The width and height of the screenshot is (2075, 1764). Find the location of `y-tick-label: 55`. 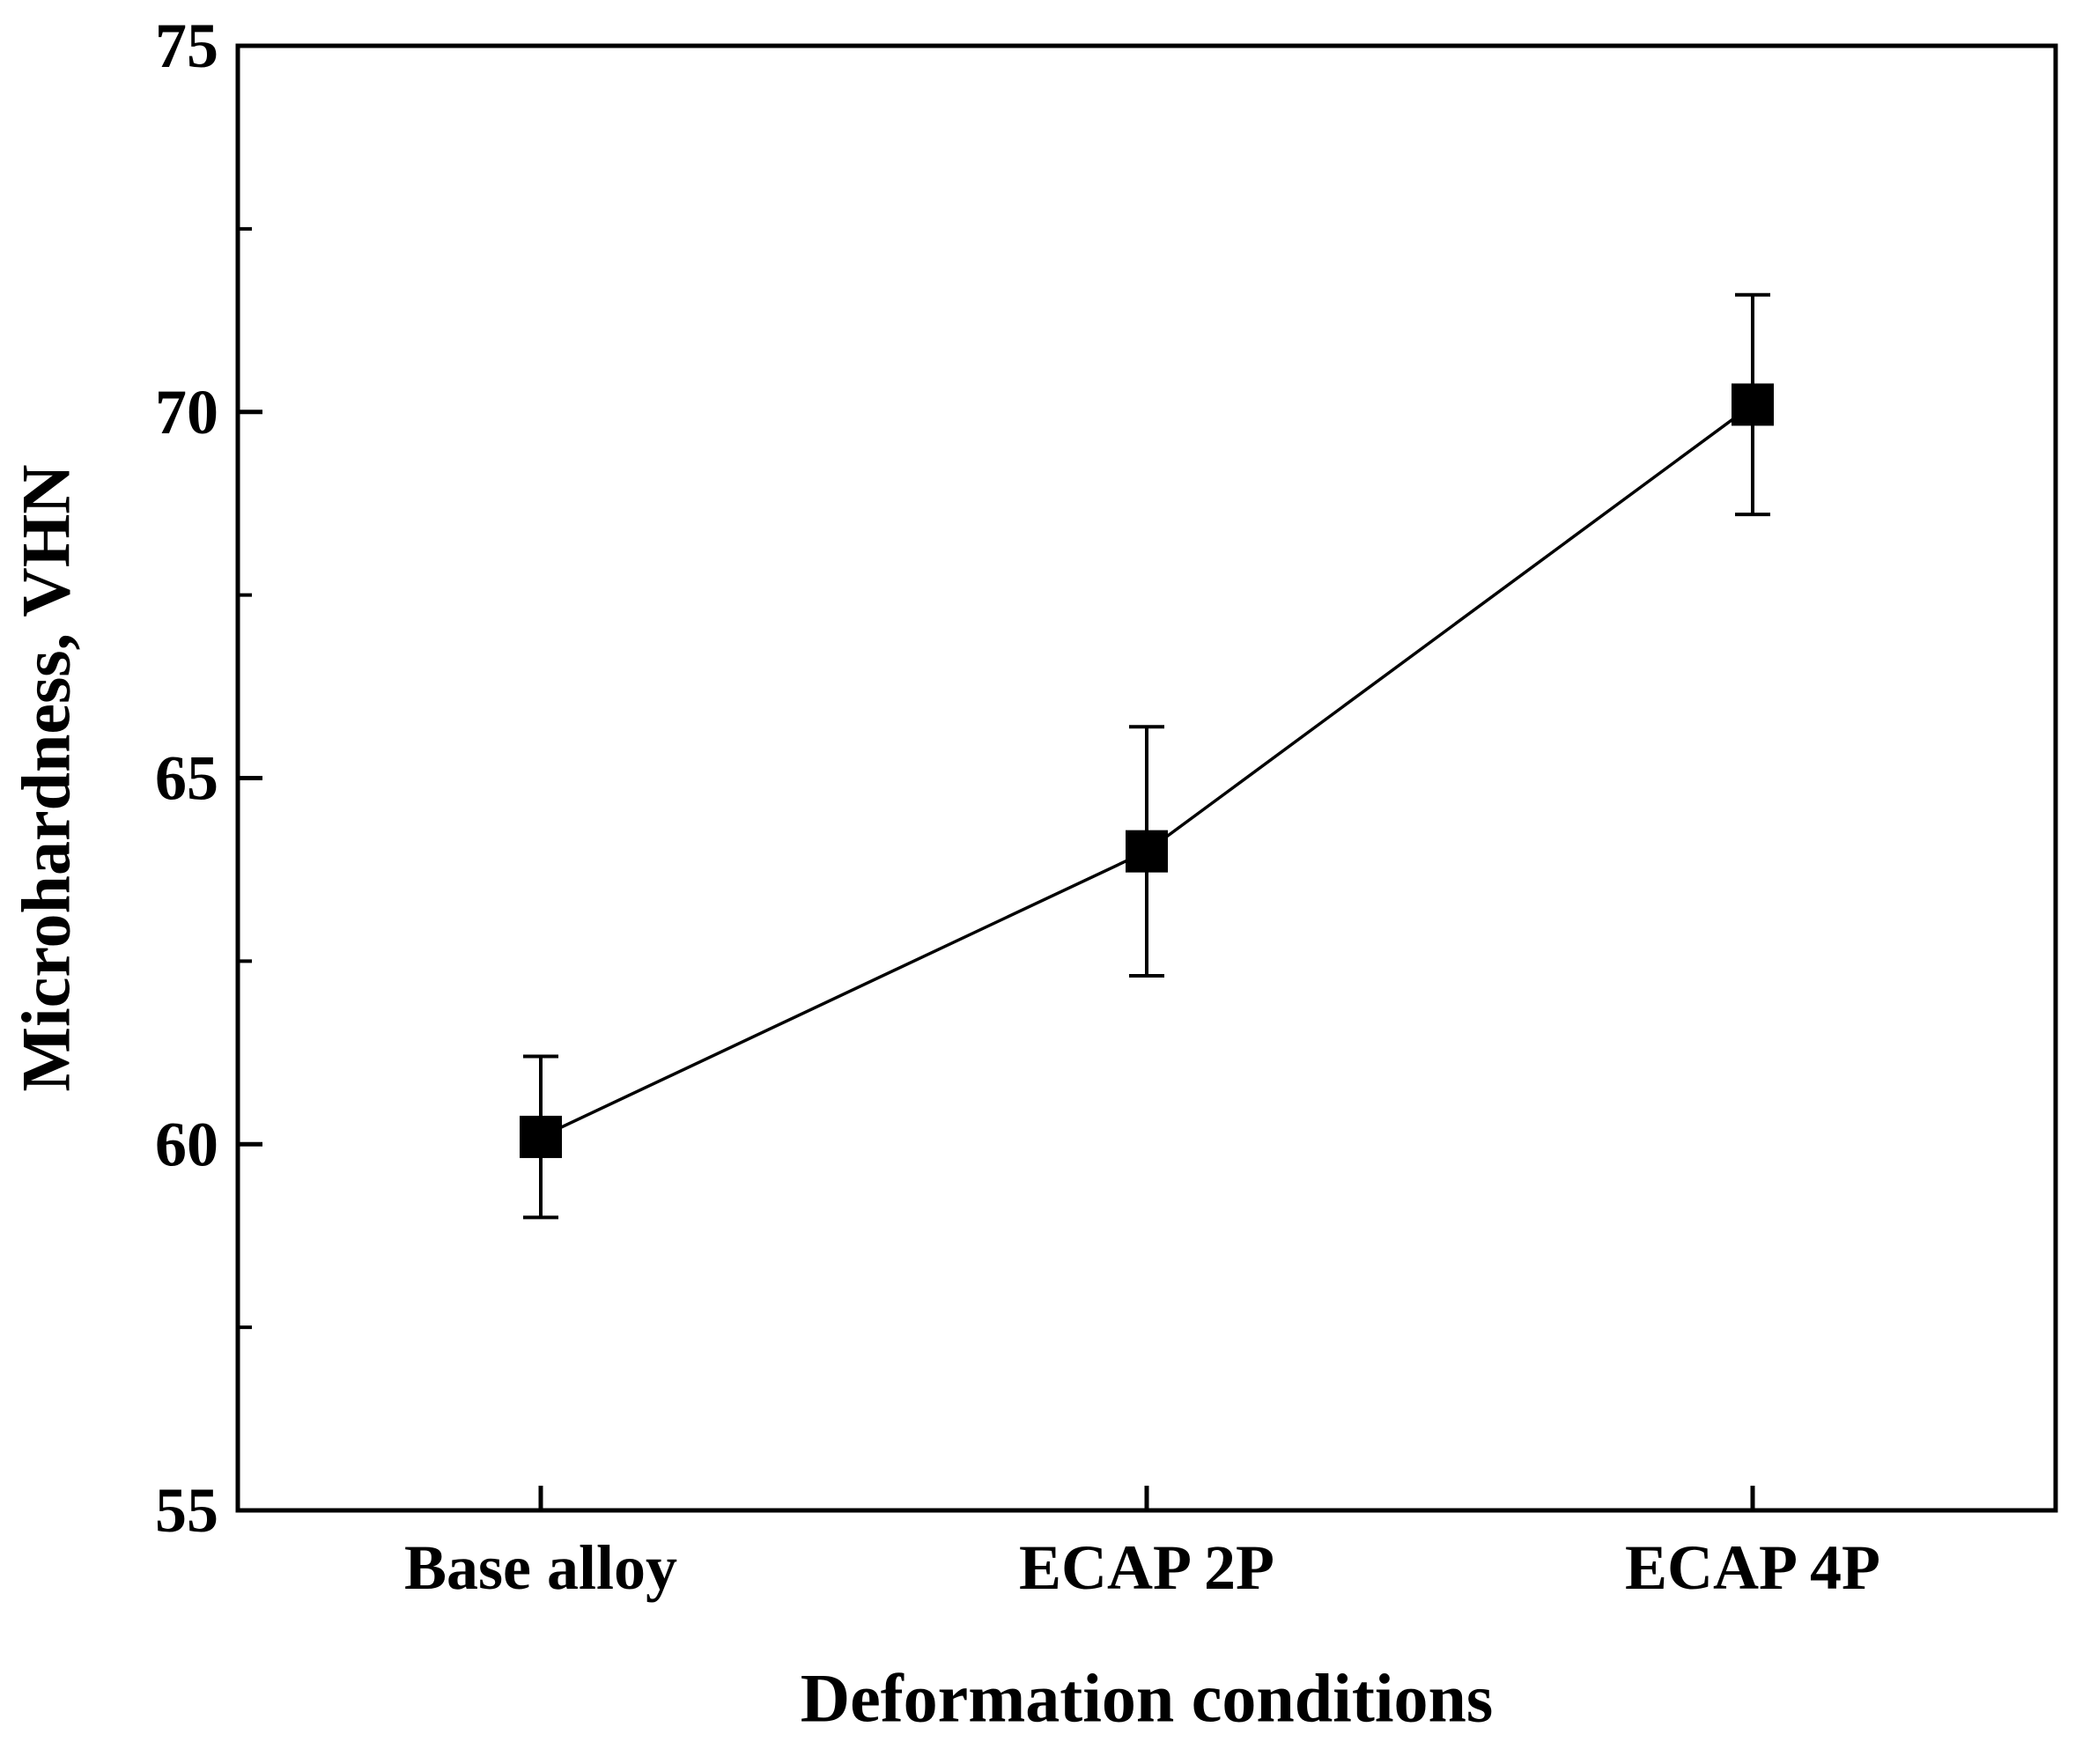

y-tick-label: 55 is located at coordinates (186, 1510).